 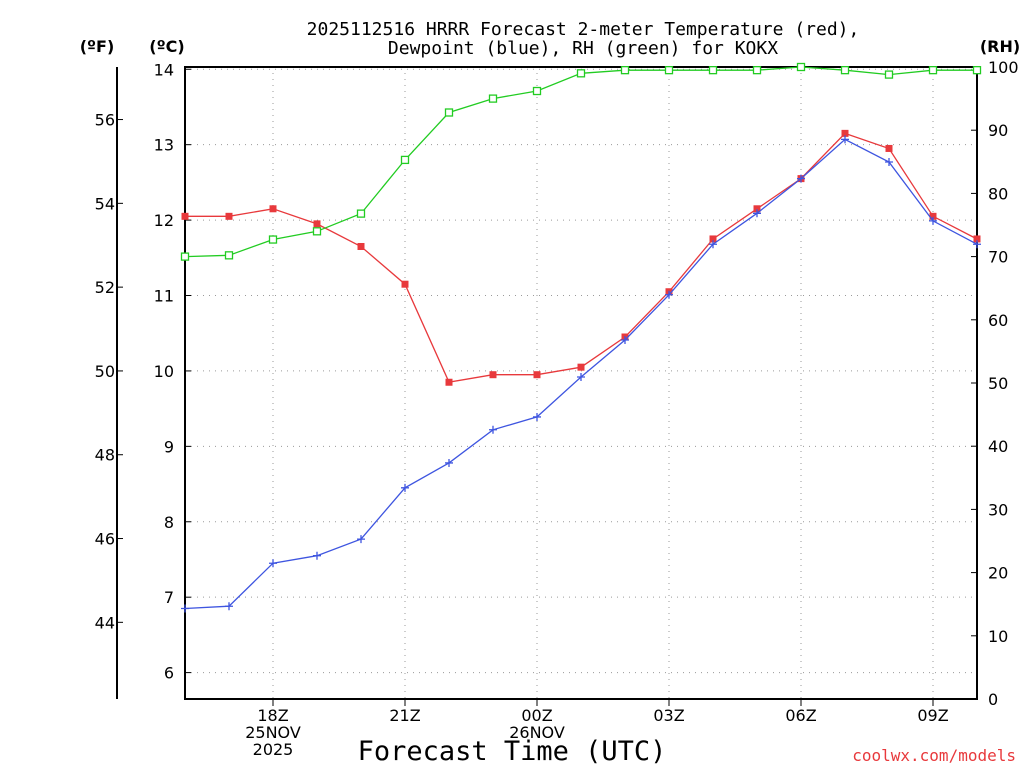 What do you see at coordinates (998, 130) in the screenshot?
I see `rh-tick-label: 90` at bounding box center [998, 130].